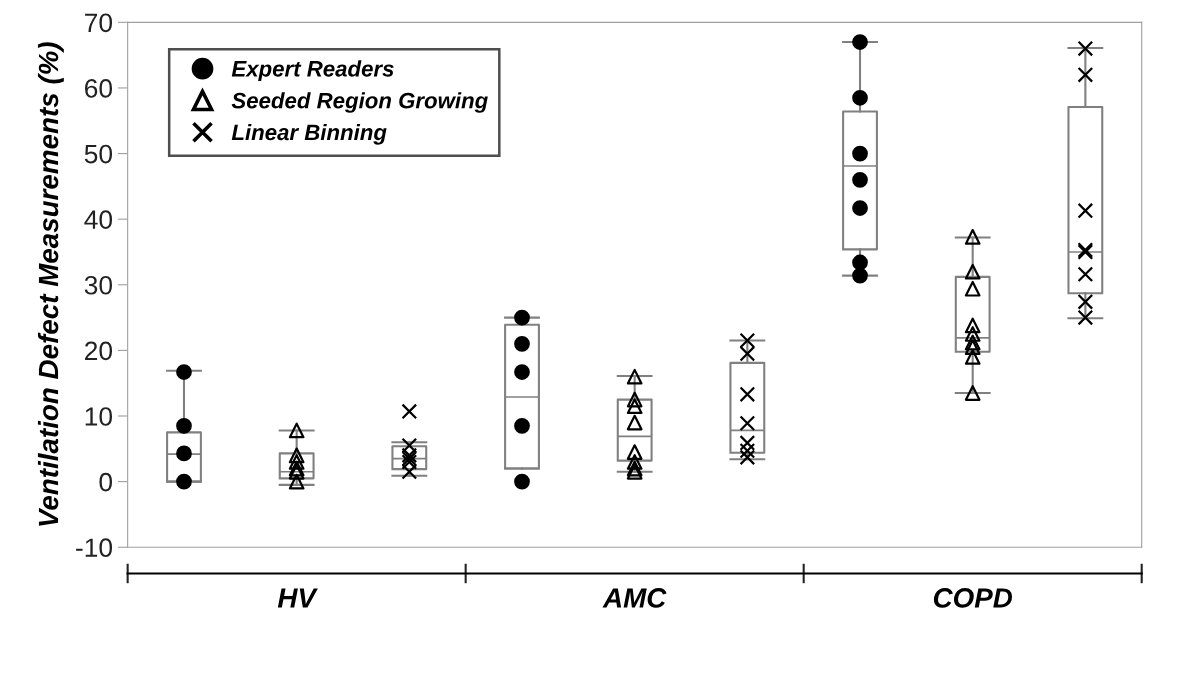 The width and height of the screenshot is (1193, 698). What do you see at coordinates (99, 351) in the screenshot?
I see `y-tick-label: 20` at bounding box center [99, 351].